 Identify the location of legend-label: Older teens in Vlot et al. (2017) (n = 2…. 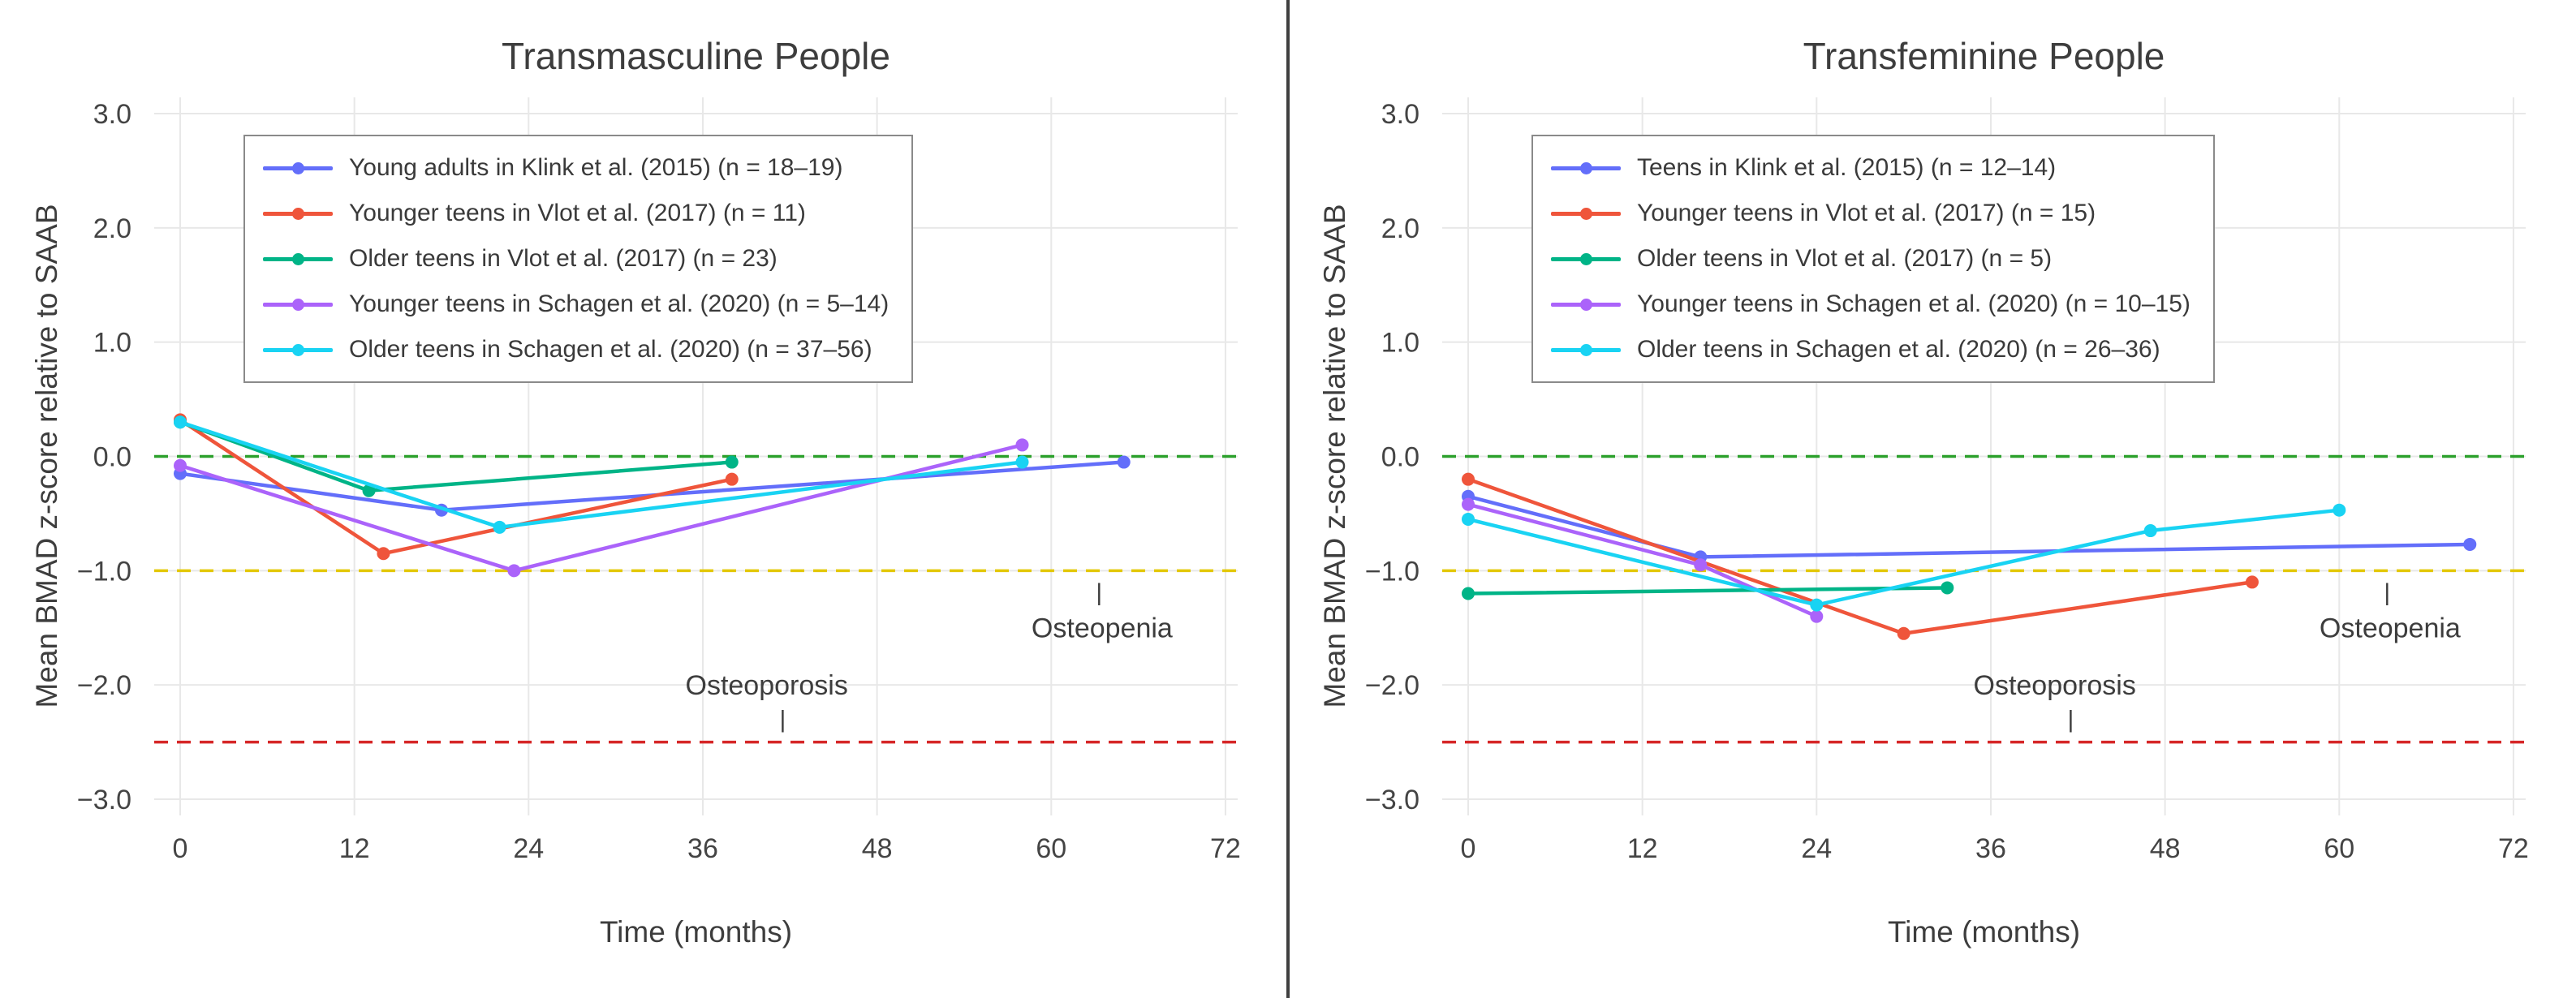
(563, 258).